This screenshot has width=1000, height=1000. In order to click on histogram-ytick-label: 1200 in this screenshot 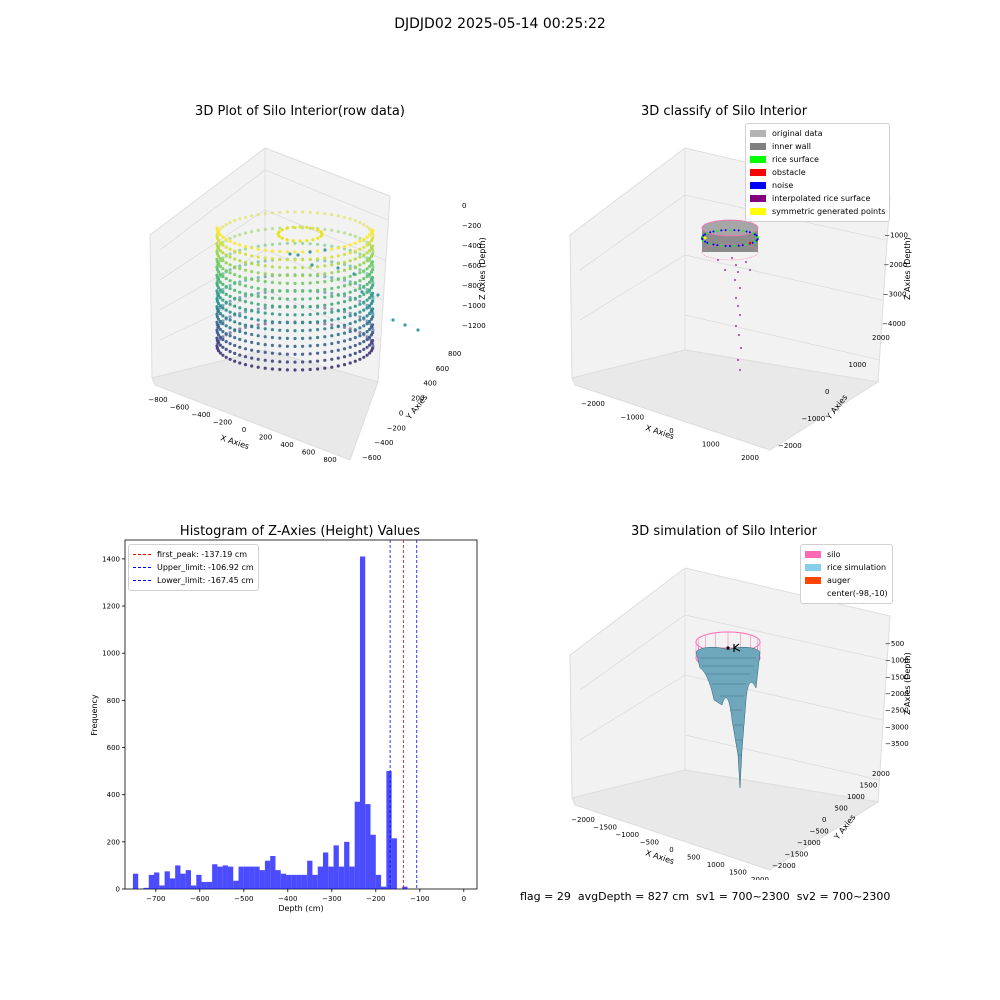, I will do `click(111, 607)`.